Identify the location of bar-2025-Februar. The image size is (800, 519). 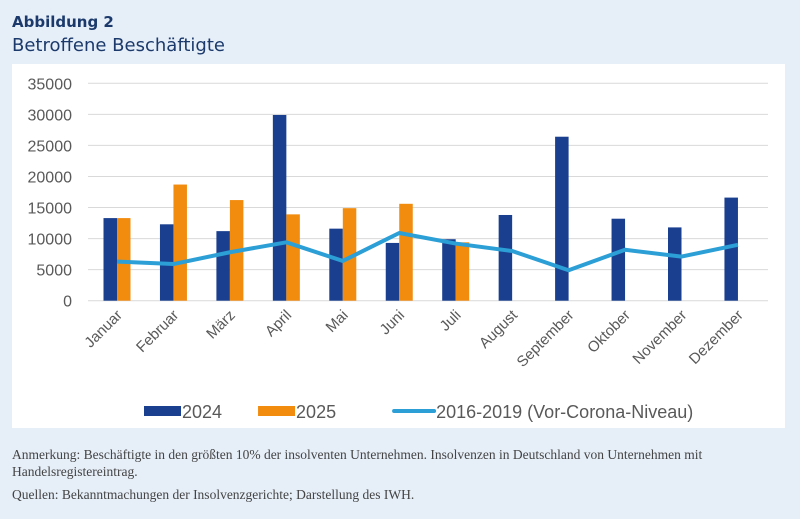
(180, 242).